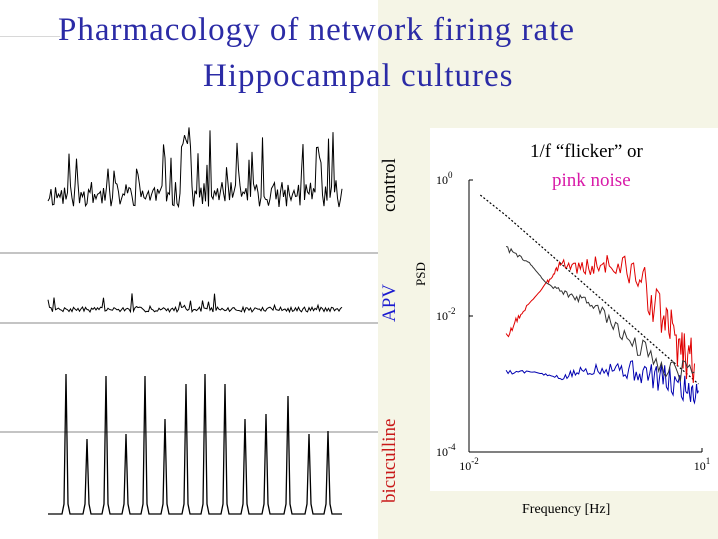 The width and height of the screenshot is (718, 539). I want to click on psd-x-axis-label: Frequency [Hz], so click(566, 509).